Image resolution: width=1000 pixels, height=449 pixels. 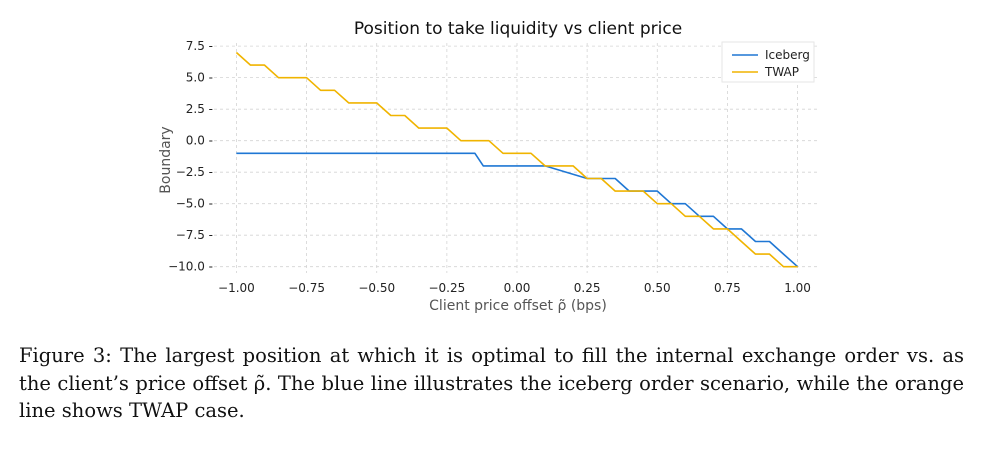 I want to click on y-tick-label: −5.0 -, so click(x=194, y=204).